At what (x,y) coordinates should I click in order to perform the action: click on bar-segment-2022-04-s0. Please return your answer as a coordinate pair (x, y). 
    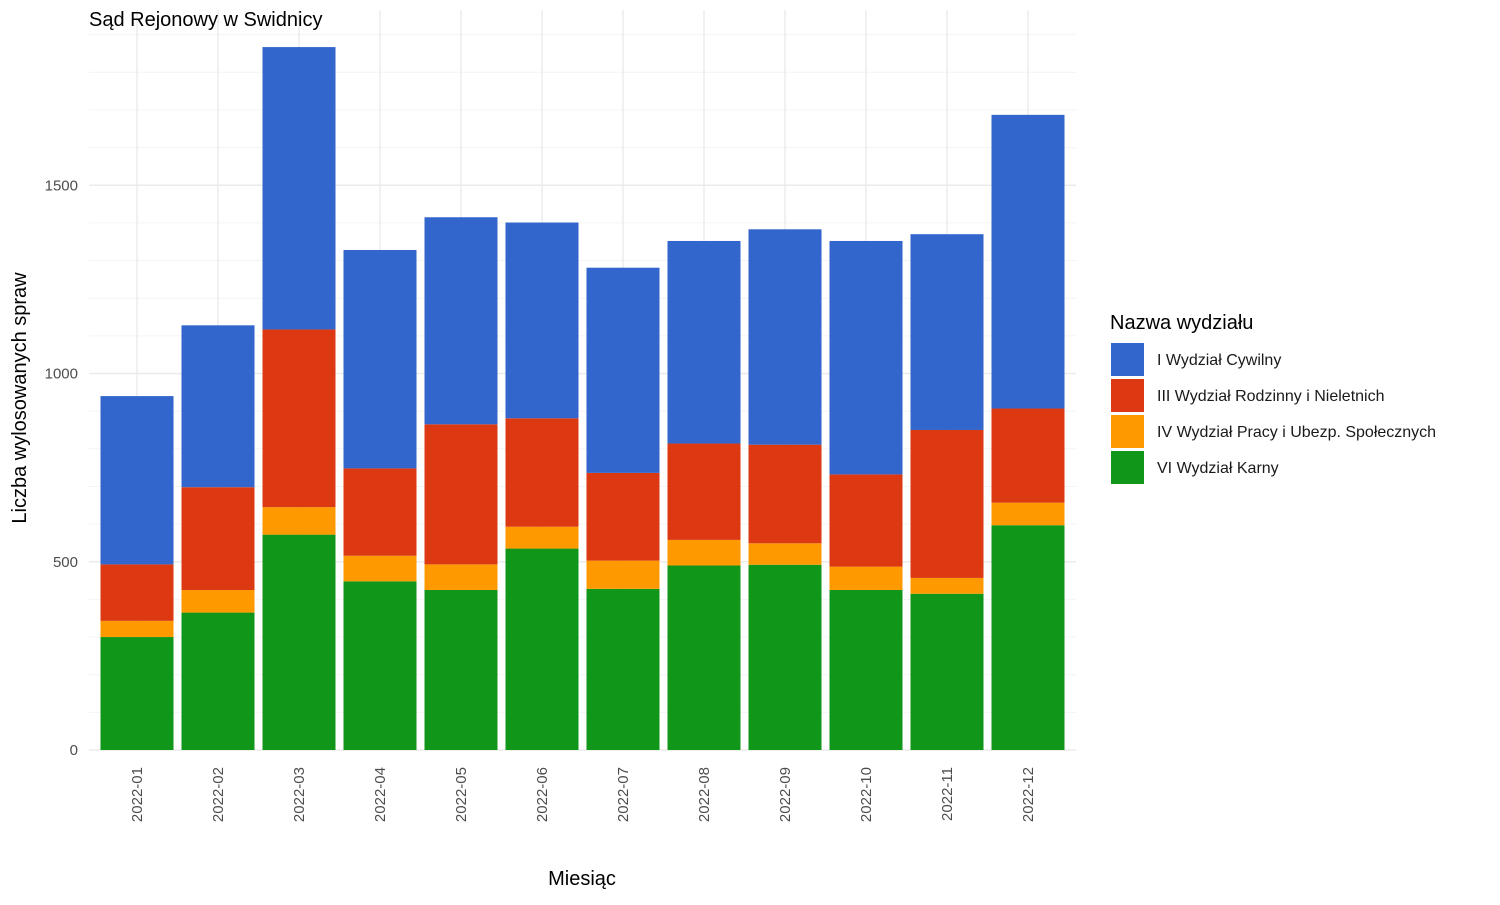
    Looking at the image, I should click on (380, 665).